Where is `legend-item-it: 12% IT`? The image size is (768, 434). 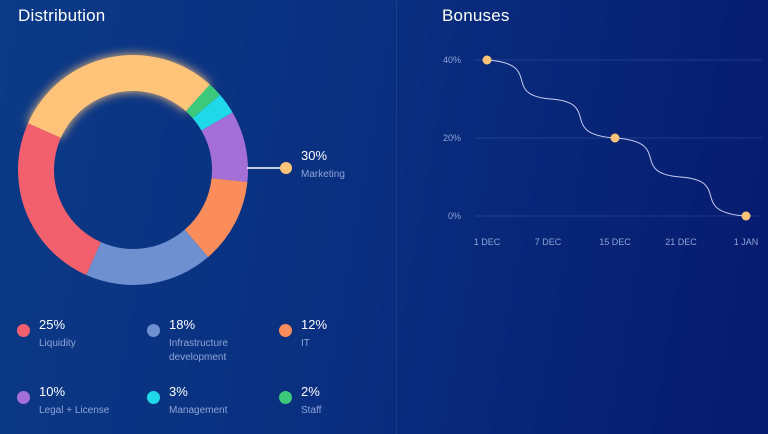
legend-item-it: 12% IT is located at coordinates (334, 334).